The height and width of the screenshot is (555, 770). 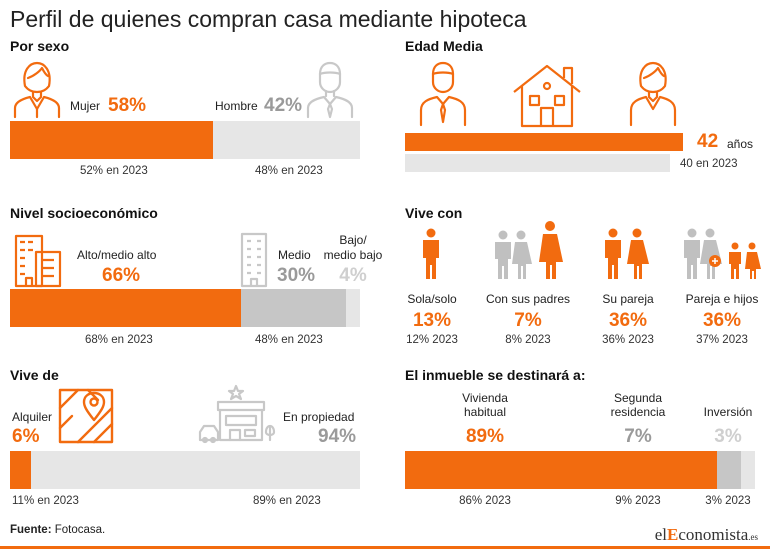 What do you see at coordinates (31, 530) in the screenshot?
I see `source-label: Fuente:` at bounding box center [31, 530].